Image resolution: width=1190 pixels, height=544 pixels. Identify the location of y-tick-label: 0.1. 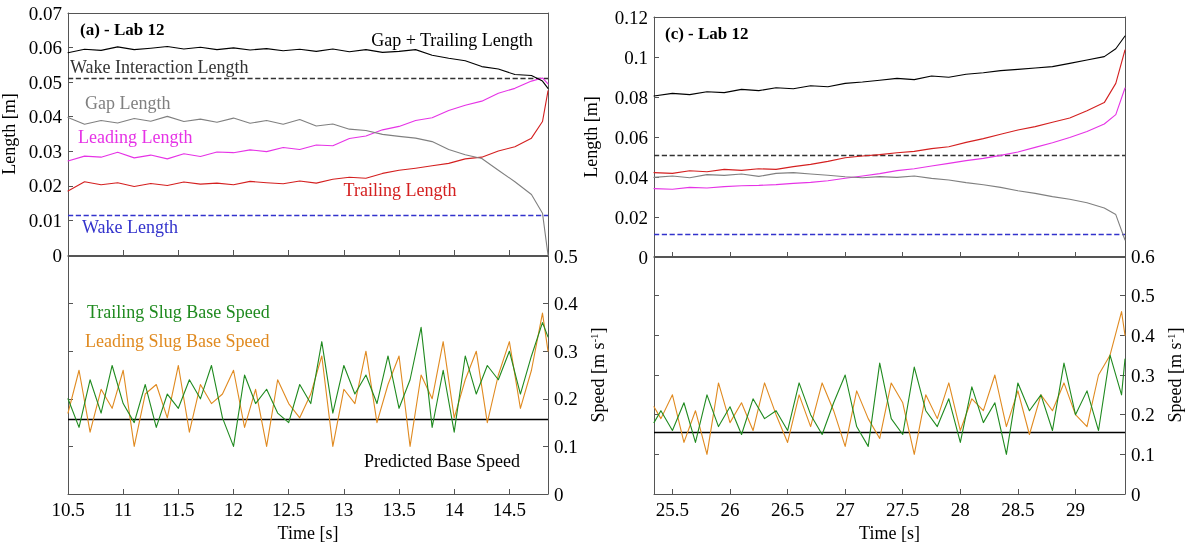
(636, 57).